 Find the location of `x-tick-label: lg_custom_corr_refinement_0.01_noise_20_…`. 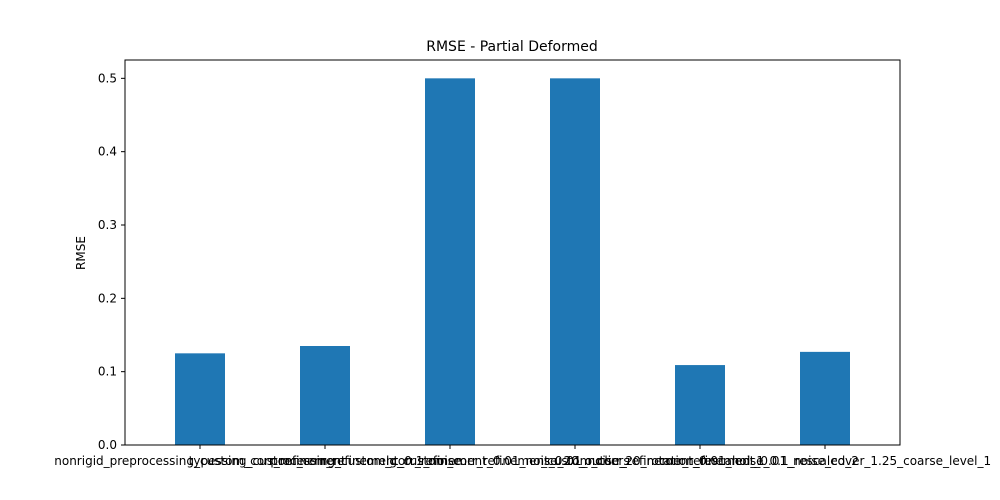

x-tick-label: lg_custom_corr_refinement_0.01_noise_20_… is located at coordinates (575, 461).